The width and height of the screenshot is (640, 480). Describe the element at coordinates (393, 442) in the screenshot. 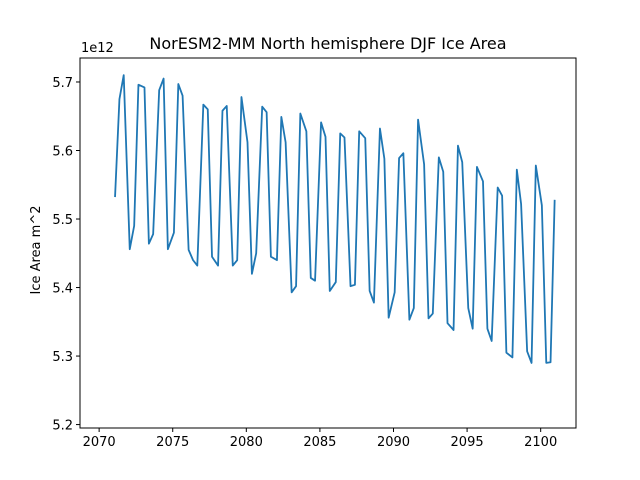

I see `x-tick-label: 2090` at that location.